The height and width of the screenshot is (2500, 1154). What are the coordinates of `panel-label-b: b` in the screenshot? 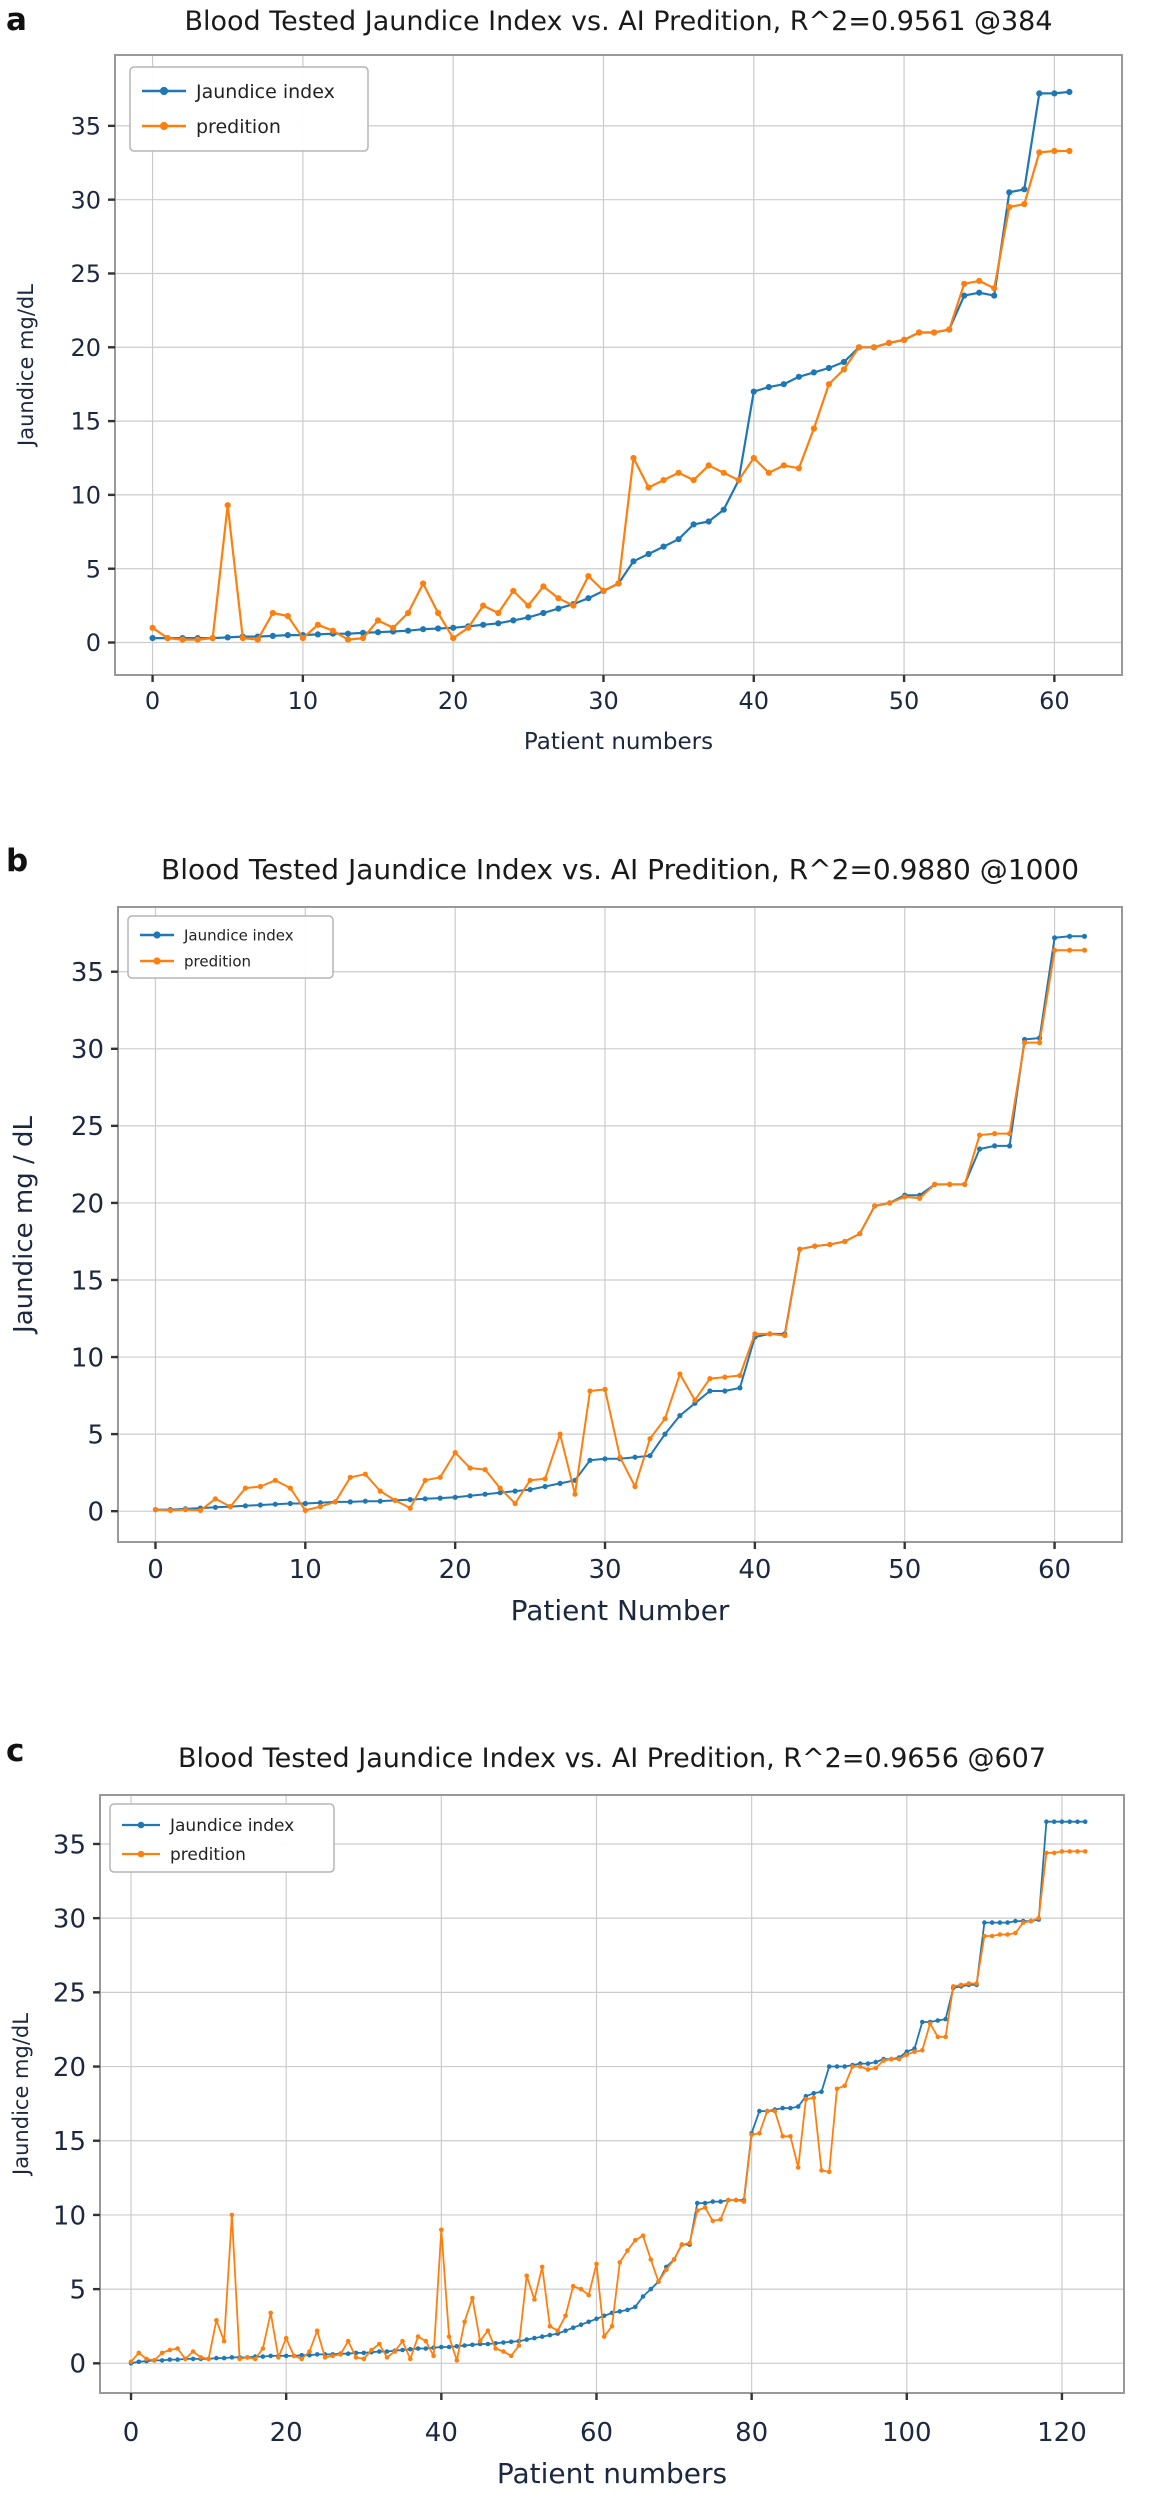 It's located at (17, 861).